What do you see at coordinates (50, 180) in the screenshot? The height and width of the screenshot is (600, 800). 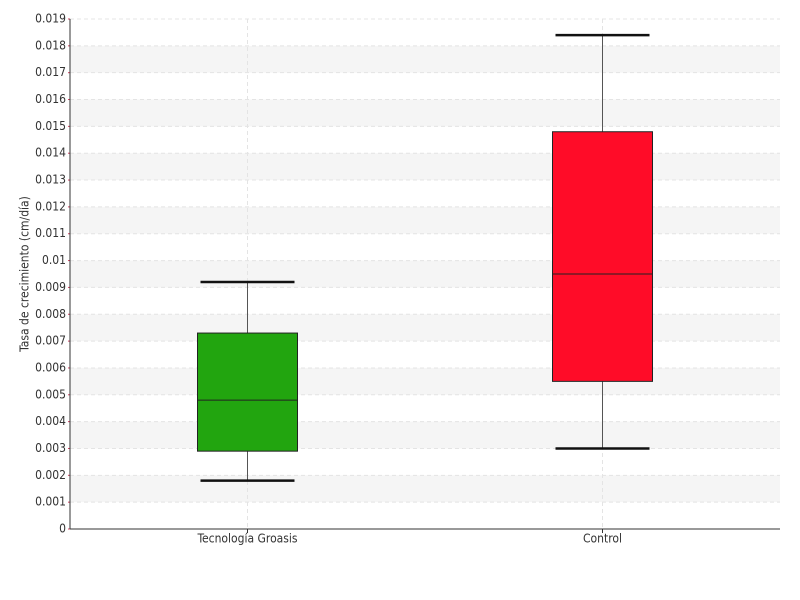 I see `y-tick-label: 0.013` at bounding box center [50, 180].